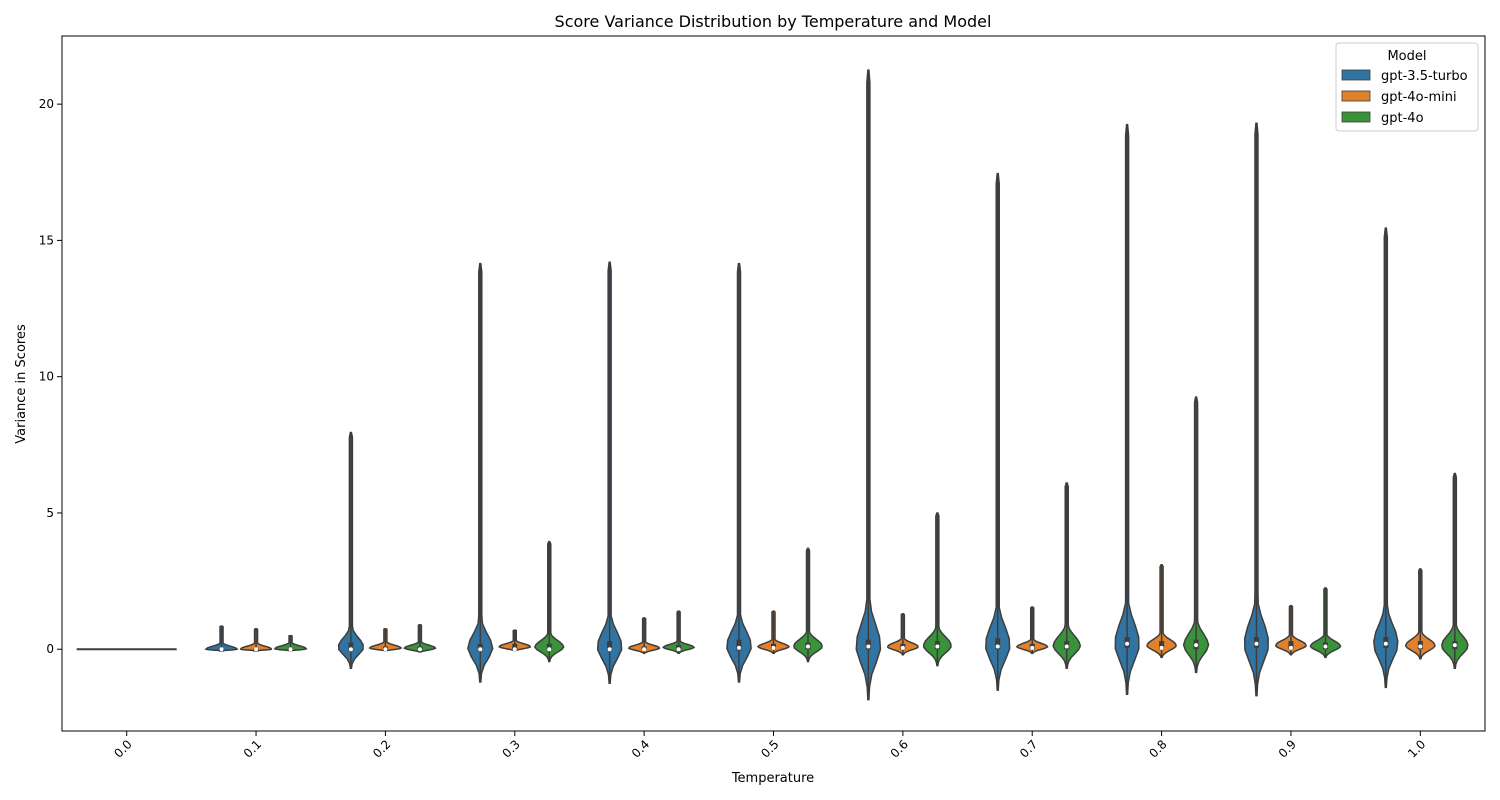 Image resolution: width=1500 pixels, height=800 pixels. I want to click on x-tick-label: 0.8, so click(1157, 748).